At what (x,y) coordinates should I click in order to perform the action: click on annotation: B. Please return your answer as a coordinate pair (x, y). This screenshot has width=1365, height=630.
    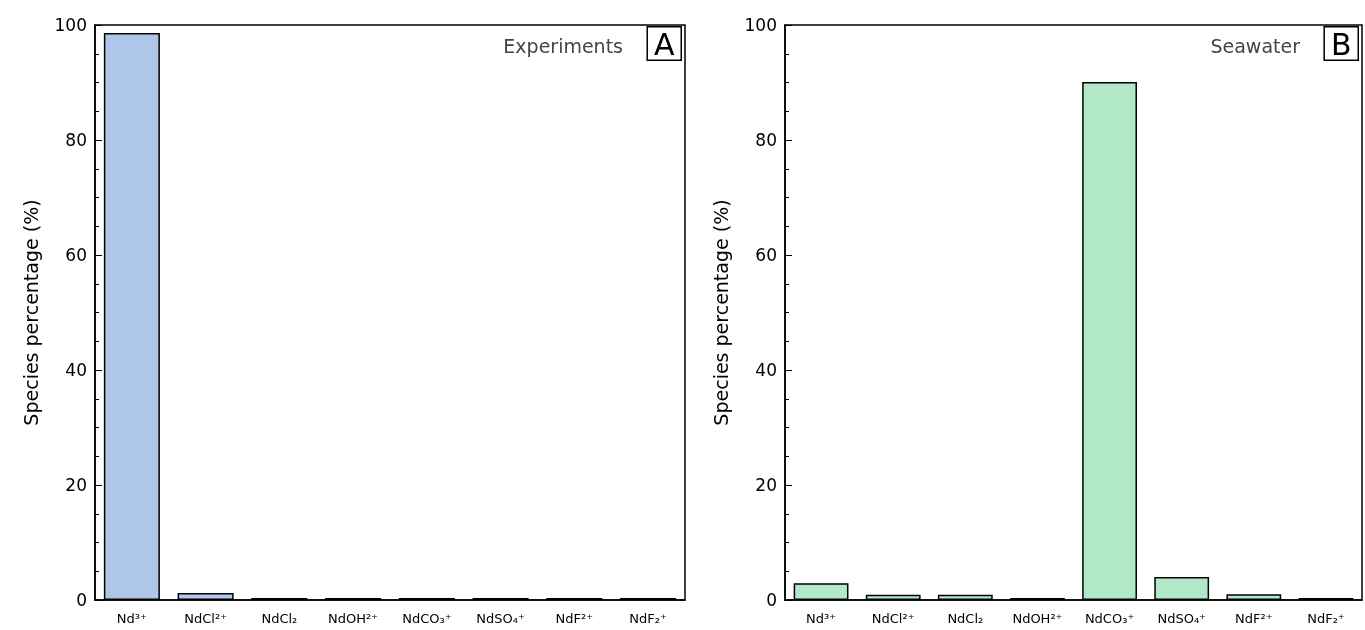
    Looking at the image, I should click on (1341, 44).